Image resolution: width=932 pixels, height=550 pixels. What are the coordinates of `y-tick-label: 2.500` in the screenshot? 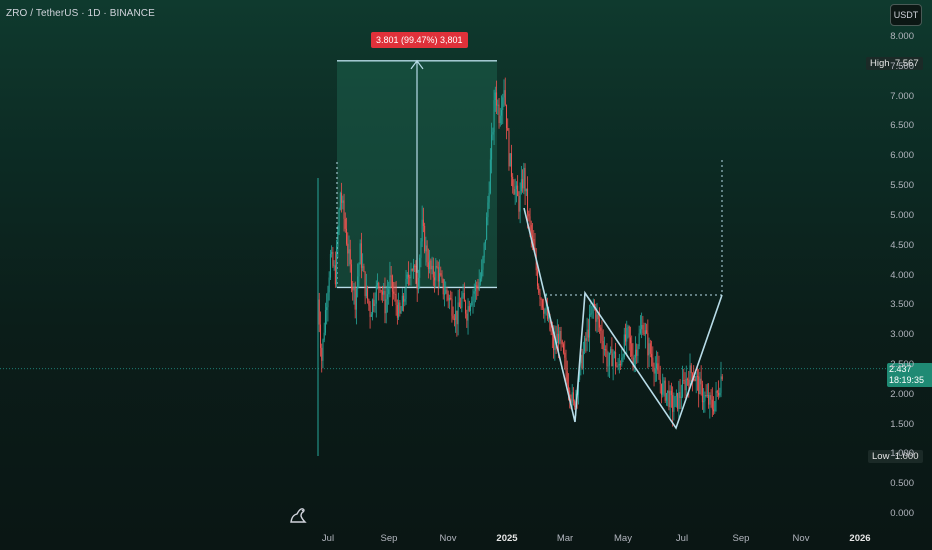 It's located at (902, 364).